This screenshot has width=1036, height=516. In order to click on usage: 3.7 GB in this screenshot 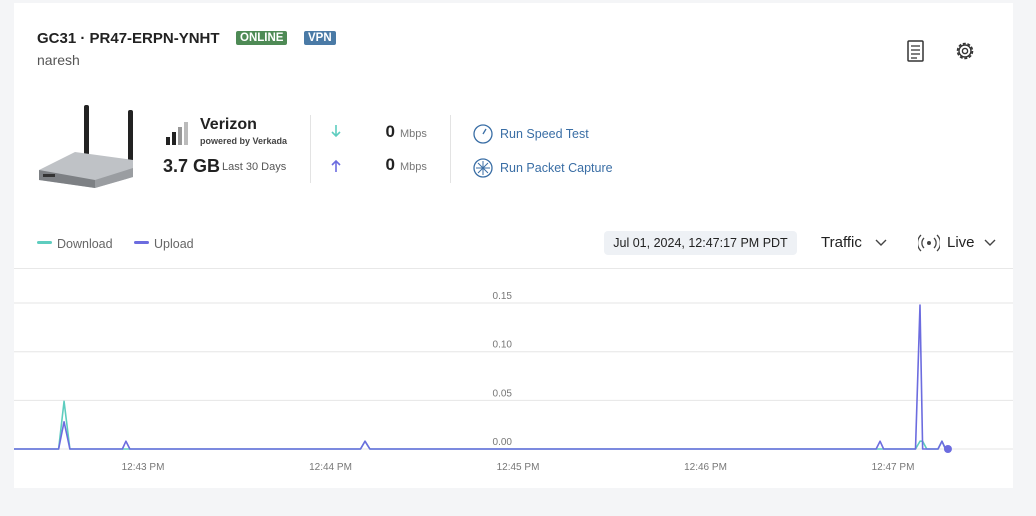, I will do `click(192, 166)`.